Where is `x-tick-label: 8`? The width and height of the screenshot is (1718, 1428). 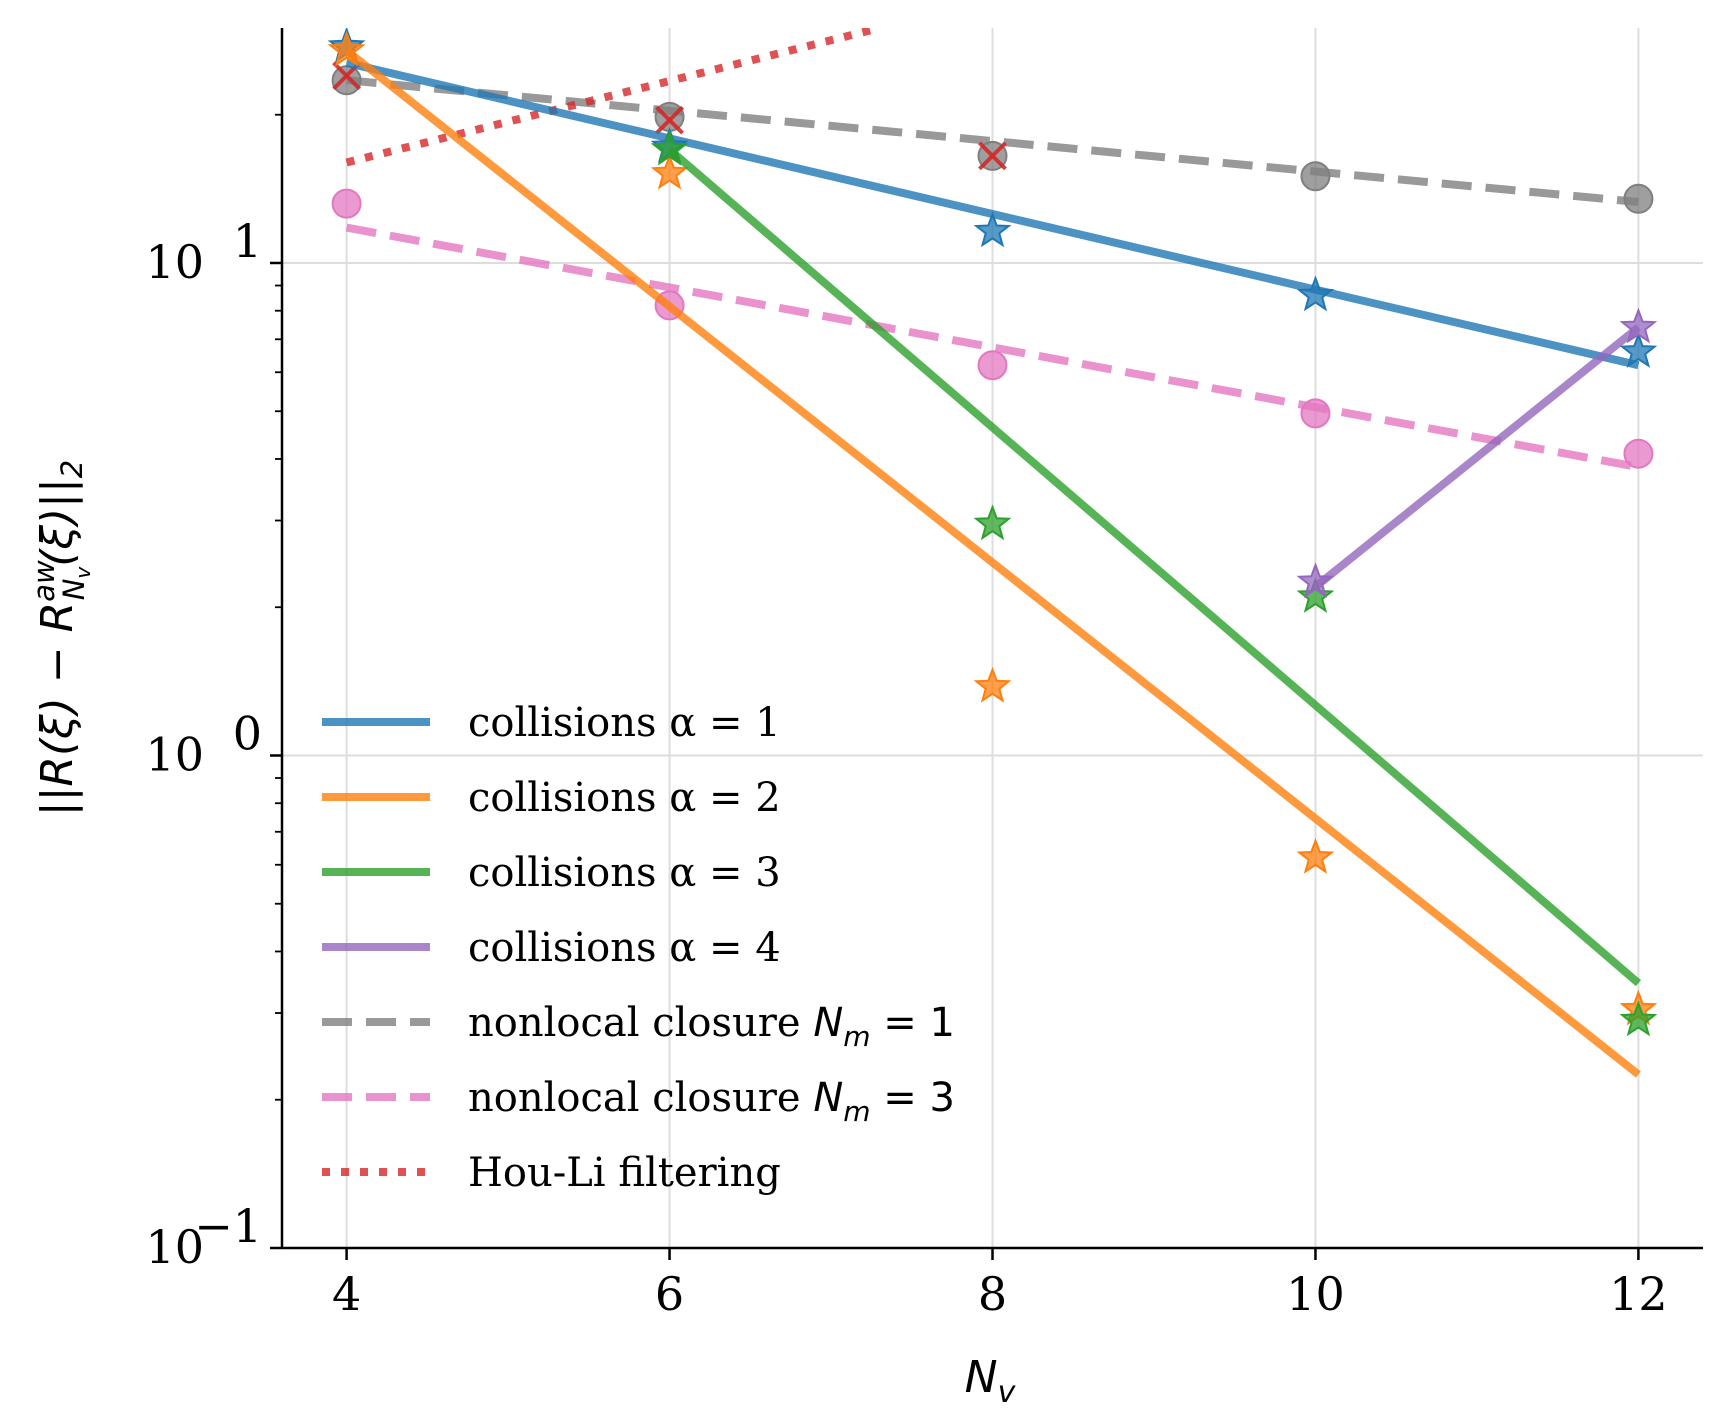 x-tick-label: 8 is located at coordinates (992, 1294).